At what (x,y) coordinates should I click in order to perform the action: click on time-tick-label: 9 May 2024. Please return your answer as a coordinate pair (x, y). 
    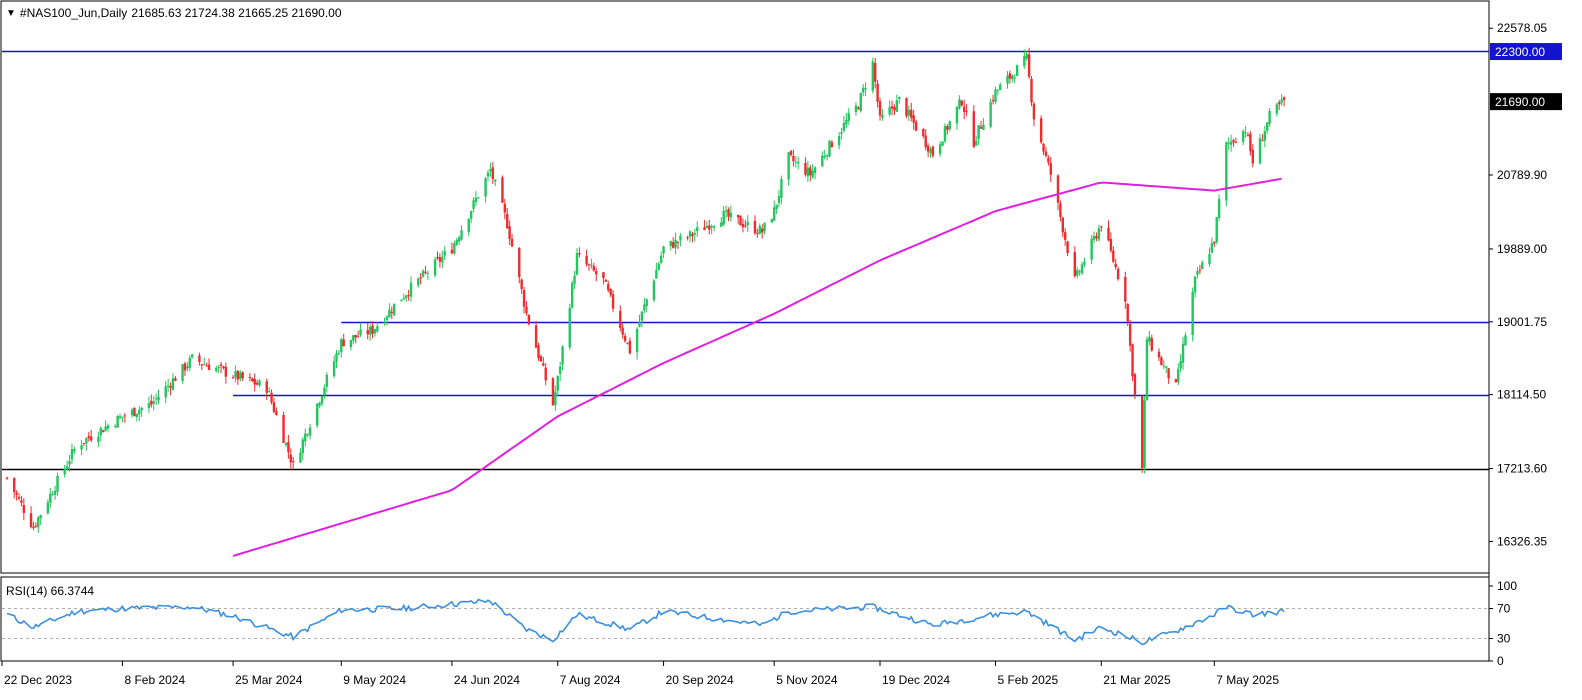
    Looking at the image, I should click on (374, 680).